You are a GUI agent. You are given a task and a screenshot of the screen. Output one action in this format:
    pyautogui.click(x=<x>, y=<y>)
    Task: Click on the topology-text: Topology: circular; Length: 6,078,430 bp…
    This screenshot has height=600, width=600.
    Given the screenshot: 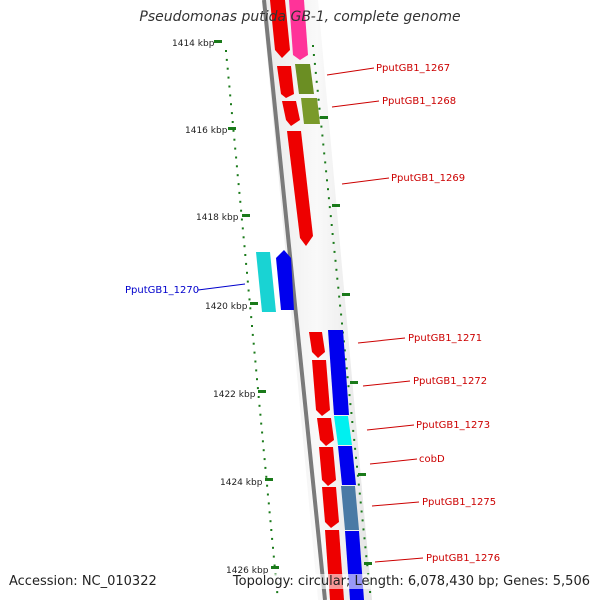 What is the action you would take?
    pyautogui.click(x=411, y=581)
    